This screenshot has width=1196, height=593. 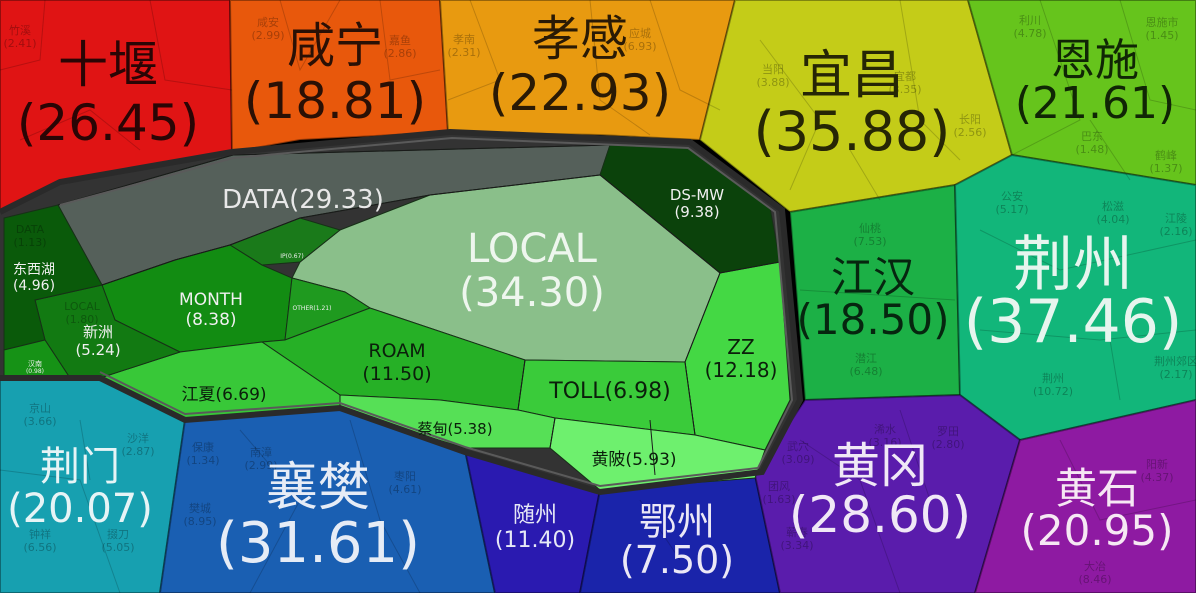 I want to click on sub-label-value: (8.46), so click(x=1094, y=579).